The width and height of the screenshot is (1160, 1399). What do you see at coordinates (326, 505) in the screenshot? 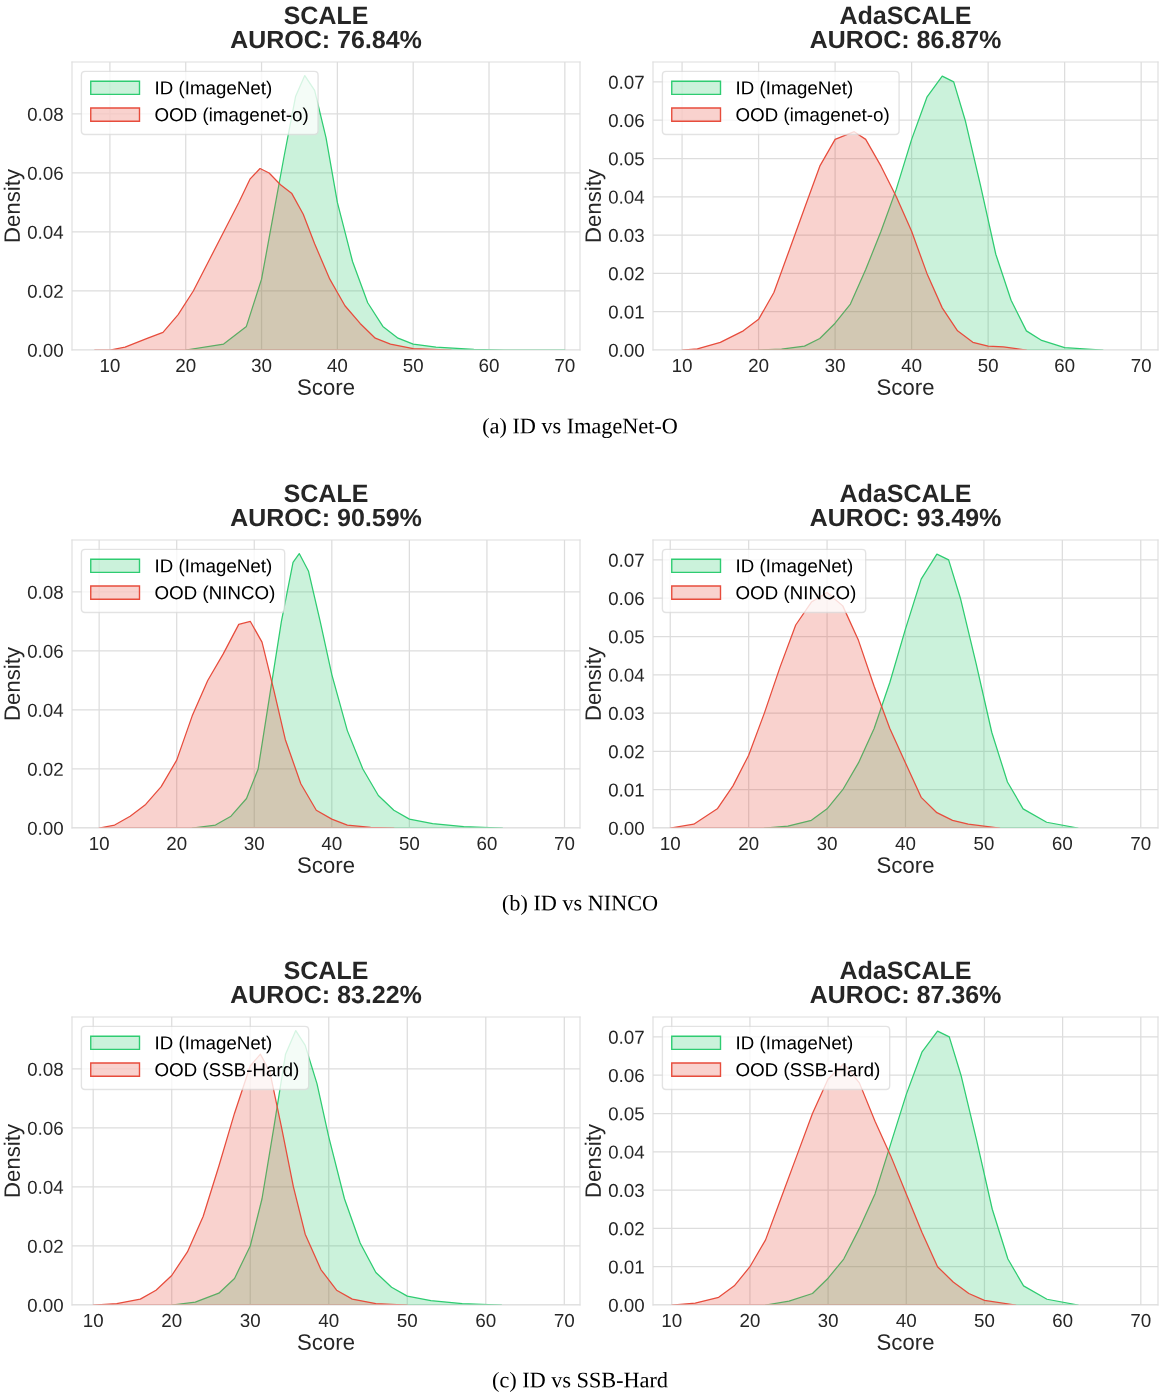
I see `chart-title: SCALE AUROC: 90.59%` at bounding box center [326, 505].